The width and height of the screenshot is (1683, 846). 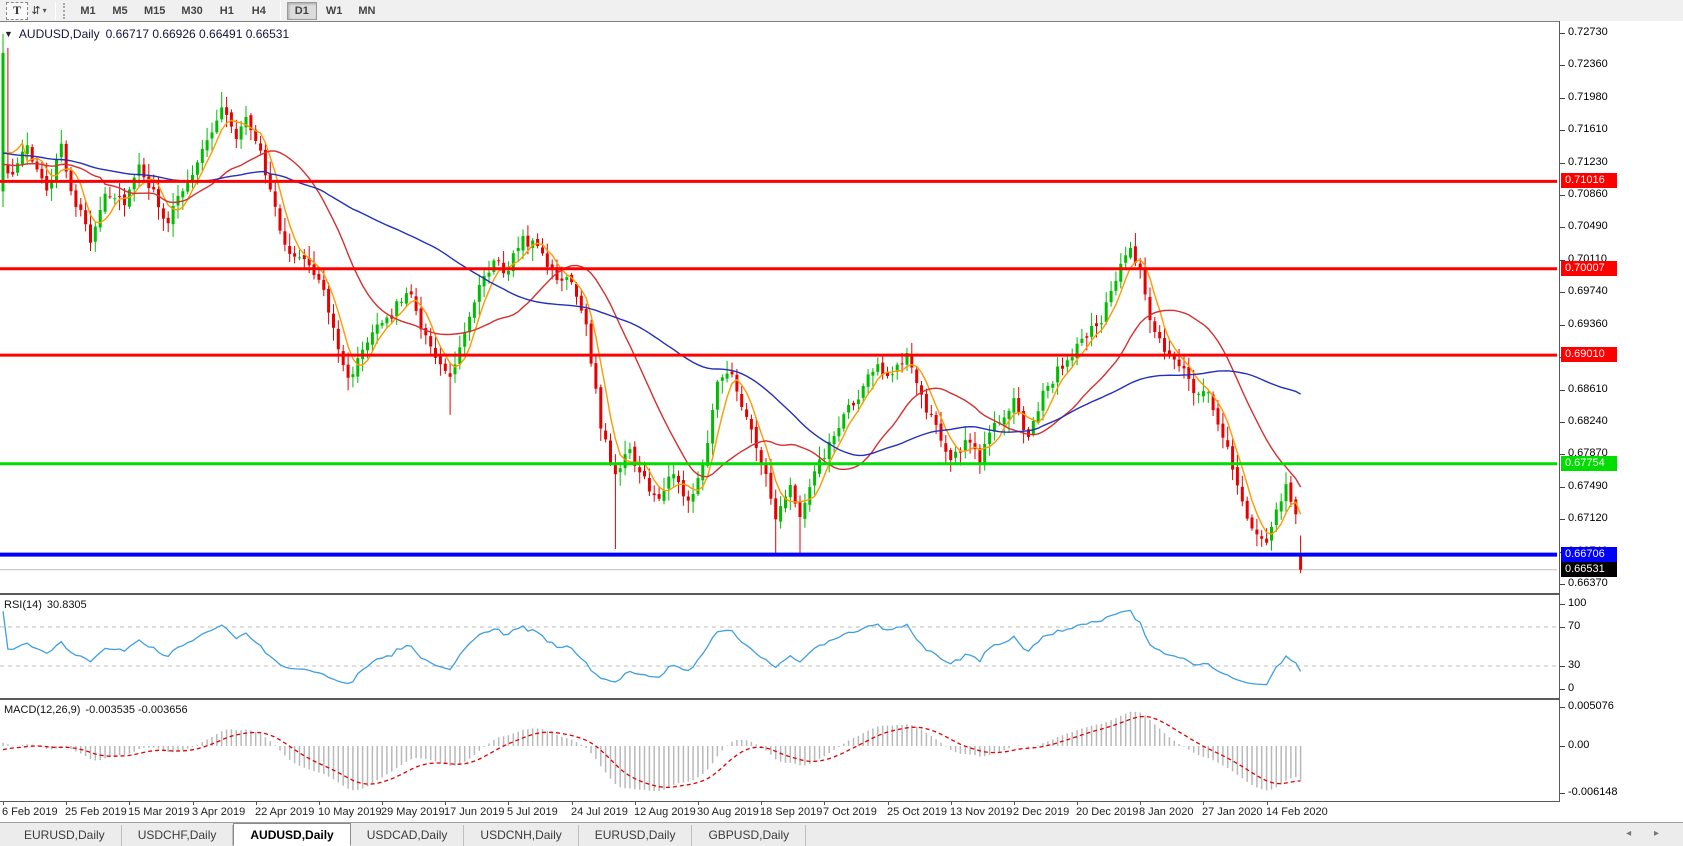 What do you see at coordinates (1593, 792) in the screenshot?
I see `axis-tick-label: -0.006148` at bounding box center [1593, 792].